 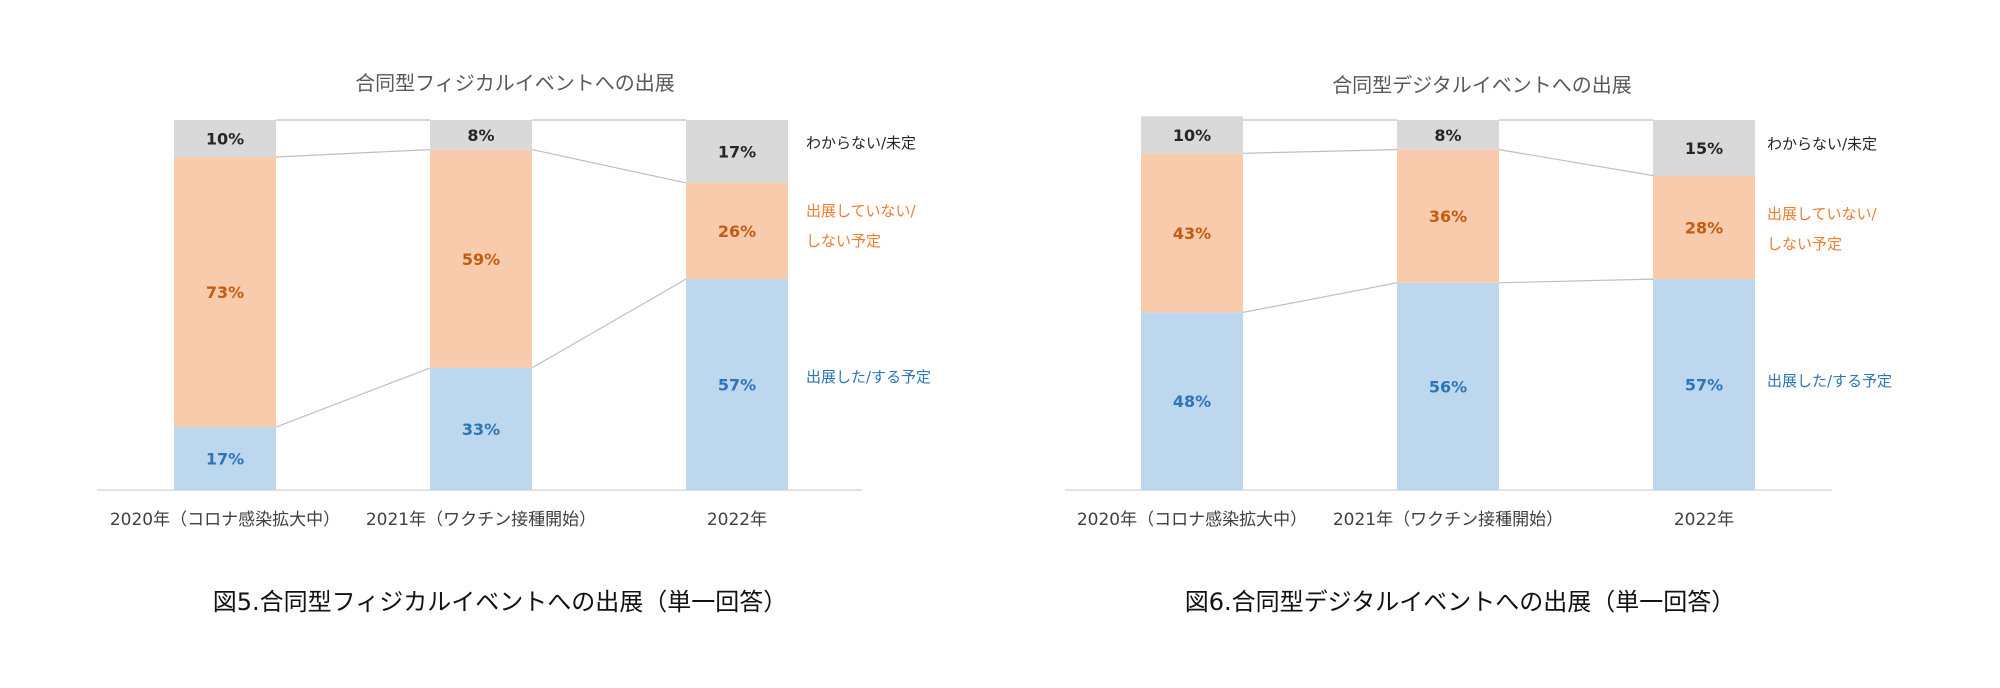 What do you see at coordinates (500, 602) in the screenshot?
I see `figure-5-caption: 図5.合同型フィジカルイベントへの出展（単一回答）` at bounding box center [500, 602].